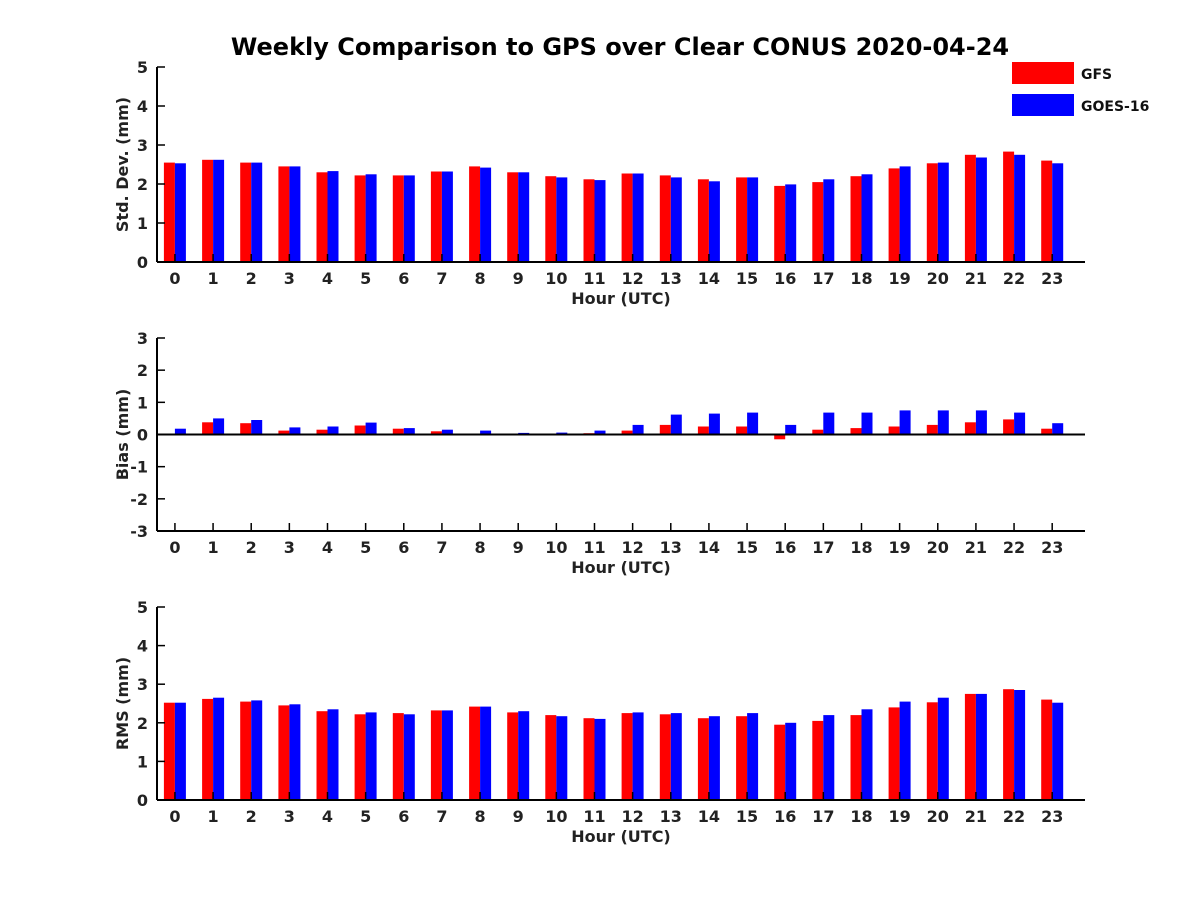  I want to click on std-dev-x-tick-label: 14, so click(709, 278).